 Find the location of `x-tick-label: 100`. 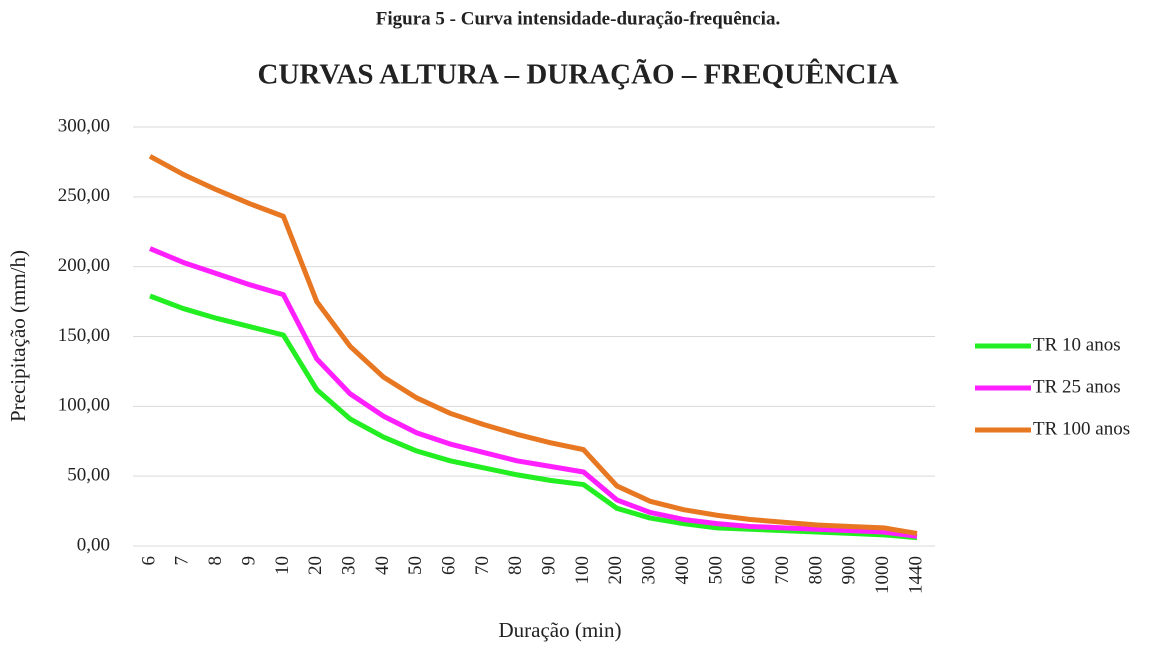

x-tick-label: 100 is located at coordinates (582, 570).